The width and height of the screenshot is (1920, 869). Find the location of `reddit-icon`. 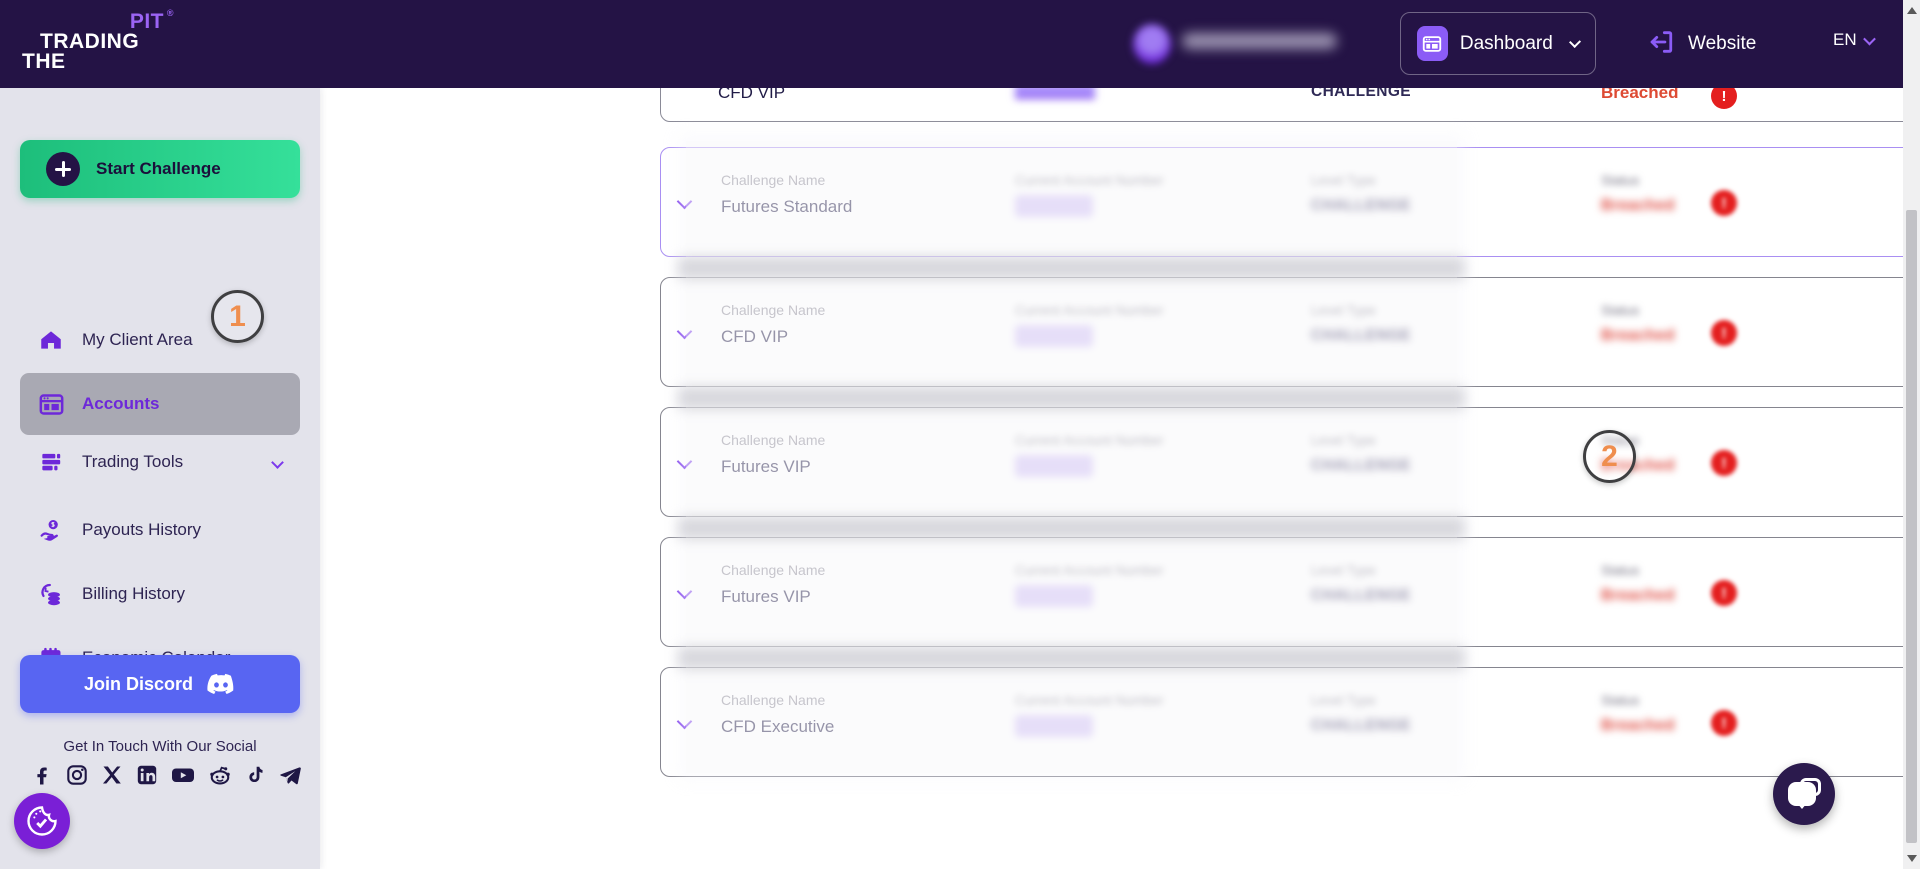

reddit-icon is located at coordinates (220, 775).